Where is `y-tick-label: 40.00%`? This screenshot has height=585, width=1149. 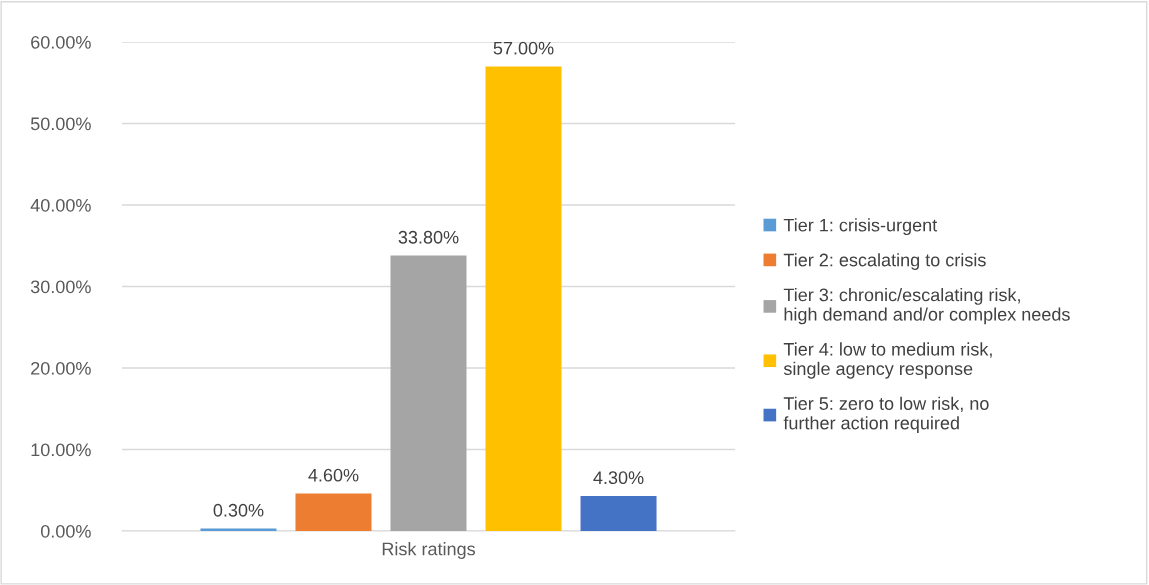 y-tick-label: 40.00% is located at coordinates (60, 205).